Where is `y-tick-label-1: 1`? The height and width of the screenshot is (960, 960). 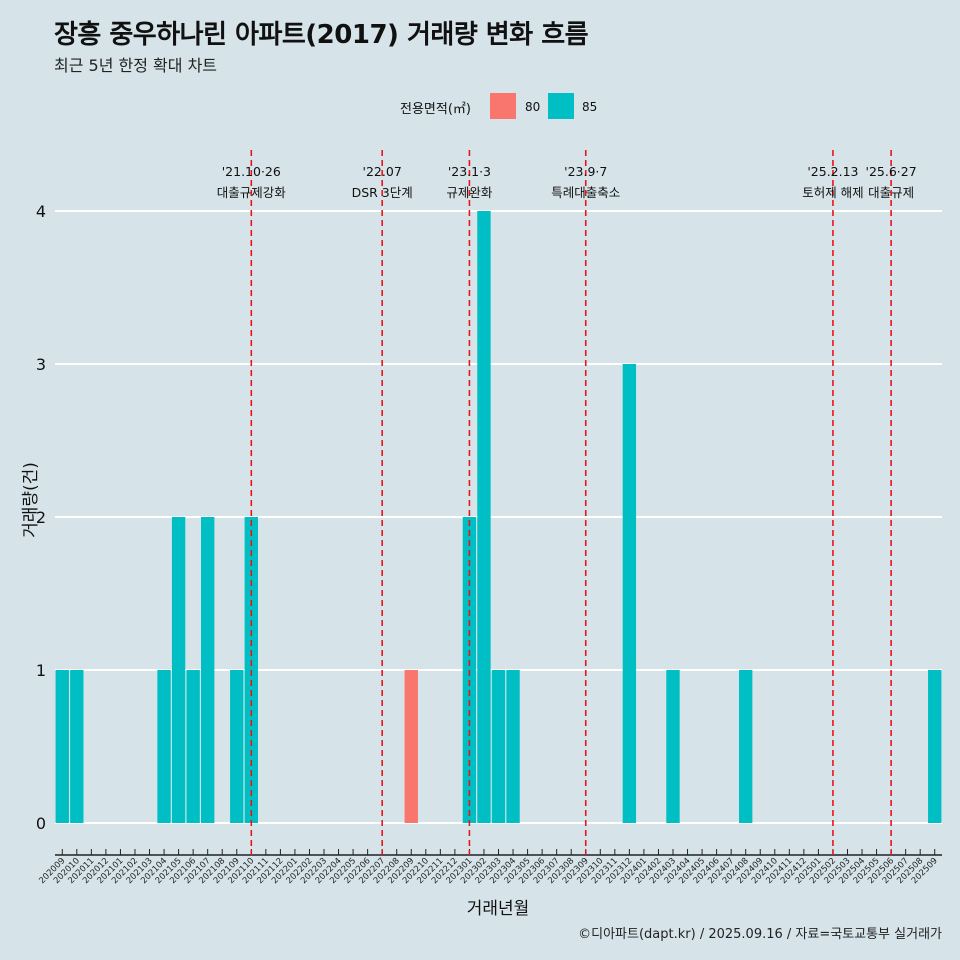
y-tick-label-1: 1 is located at coordinates (41, 670).